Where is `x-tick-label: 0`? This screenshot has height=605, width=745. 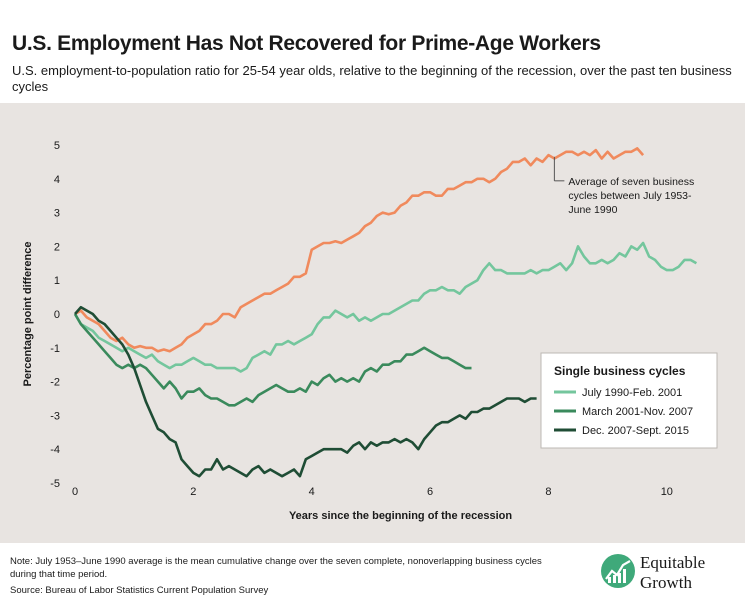
x-tick-label: 0 is located at coordinates (75, 492).